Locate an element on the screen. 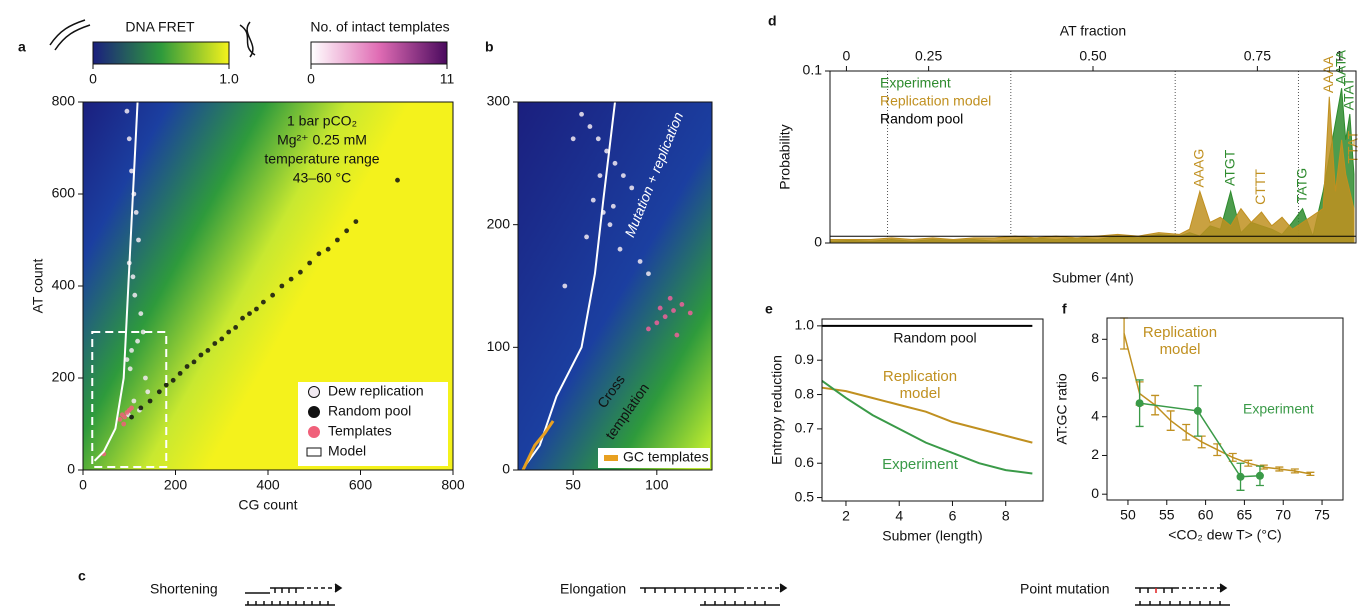 This screenshot has height=609, width=1368. x-tick-label: 75 is located at coordinates (1322, 515).